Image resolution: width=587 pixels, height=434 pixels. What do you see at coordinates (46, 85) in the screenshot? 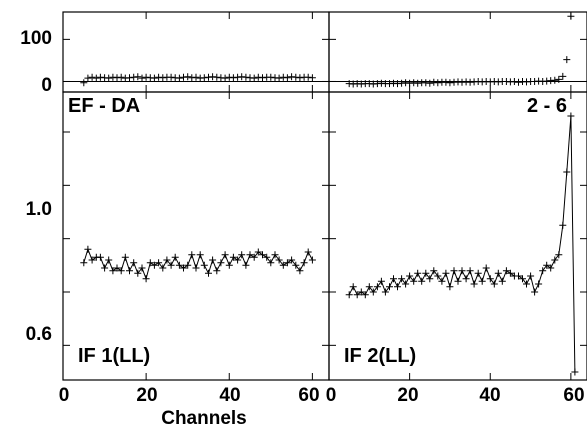
I see `y-tick-label-phase-0: 0` at bounding box center [46, 85].